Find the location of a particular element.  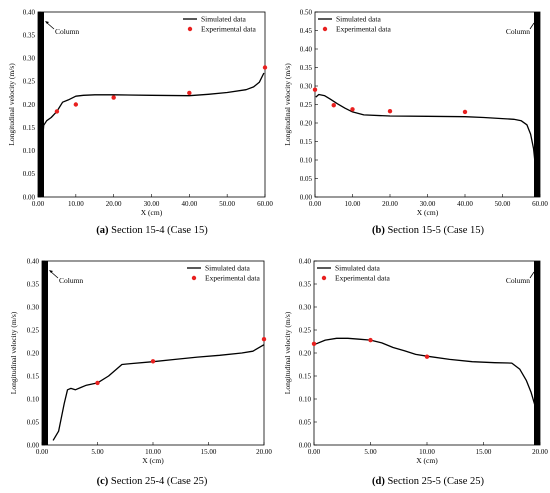

panel-caption: (b) Section 15-5 (Case 15) is located at coordinates (428, 230).